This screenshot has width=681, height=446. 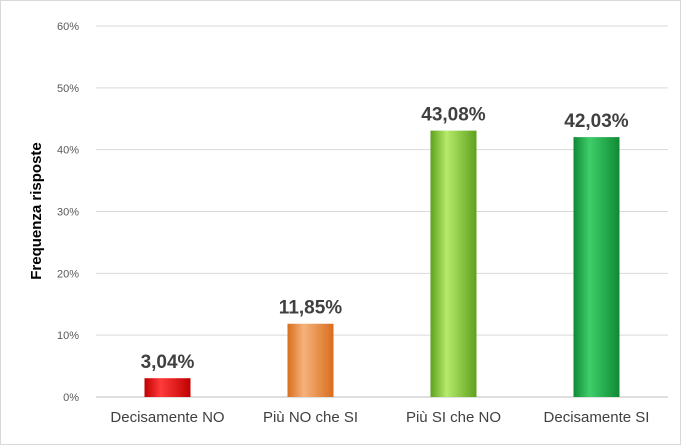 What do you see at coordinates (168, 362) in the screenshot?
I see `data-label-1: 3,04%` at bounding box center [168, 362].